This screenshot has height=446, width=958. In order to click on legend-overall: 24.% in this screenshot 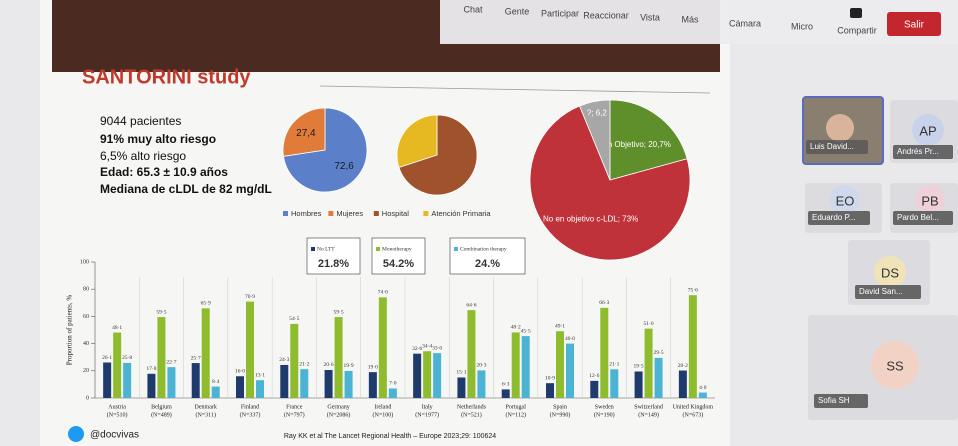, I will do `click(487, 264)`.